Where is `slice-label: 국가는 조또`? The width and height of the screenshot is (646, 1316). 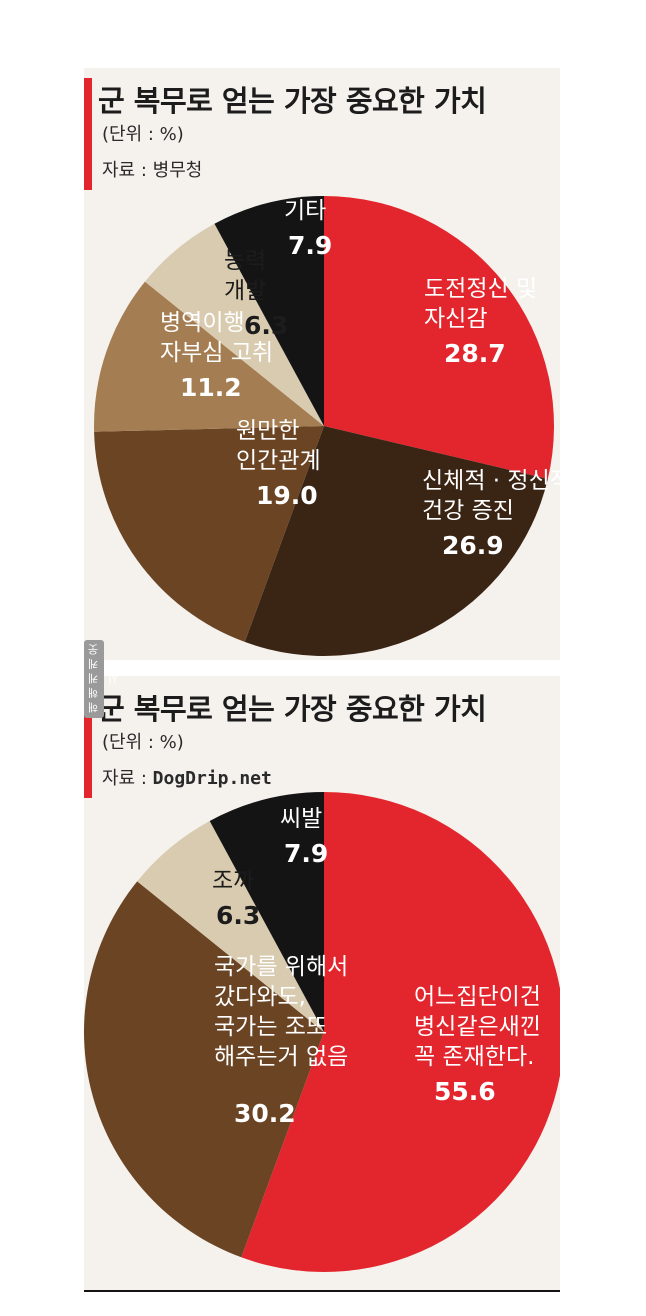
slice-label: 국가는 조또 is located at coordinates (270, 1027).